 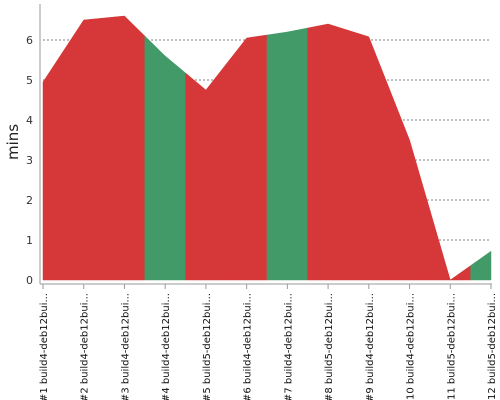 What do you see at coordinates (29, 280) in the screenshot?
I see `y-tick-label-0: 0` at bounding box center [29, 280].